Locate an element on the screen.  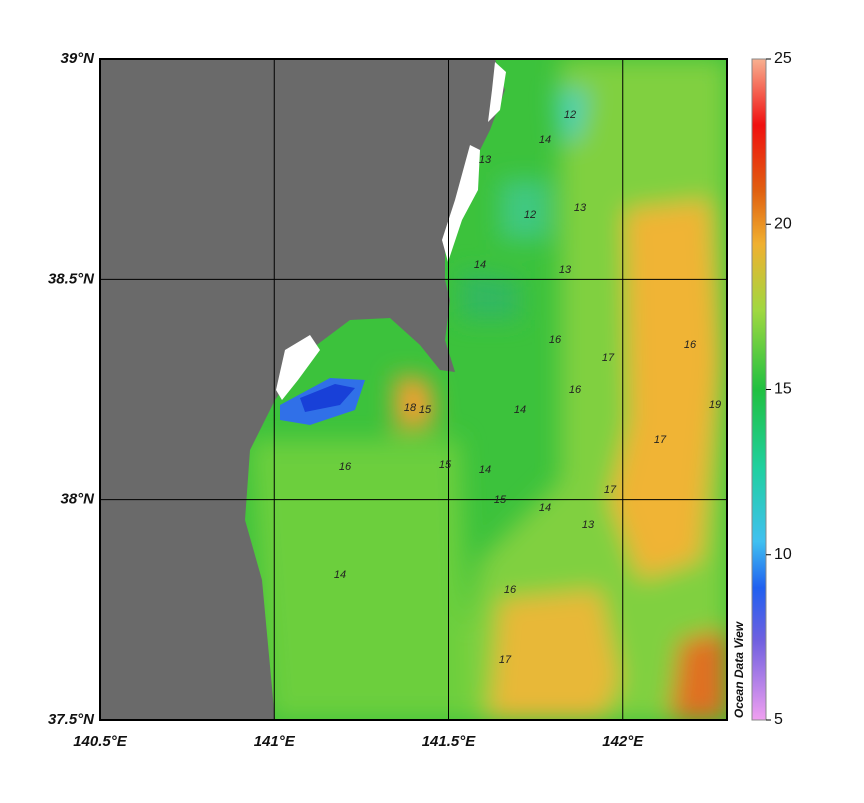
colorbar is located at coordinates (759, 389).